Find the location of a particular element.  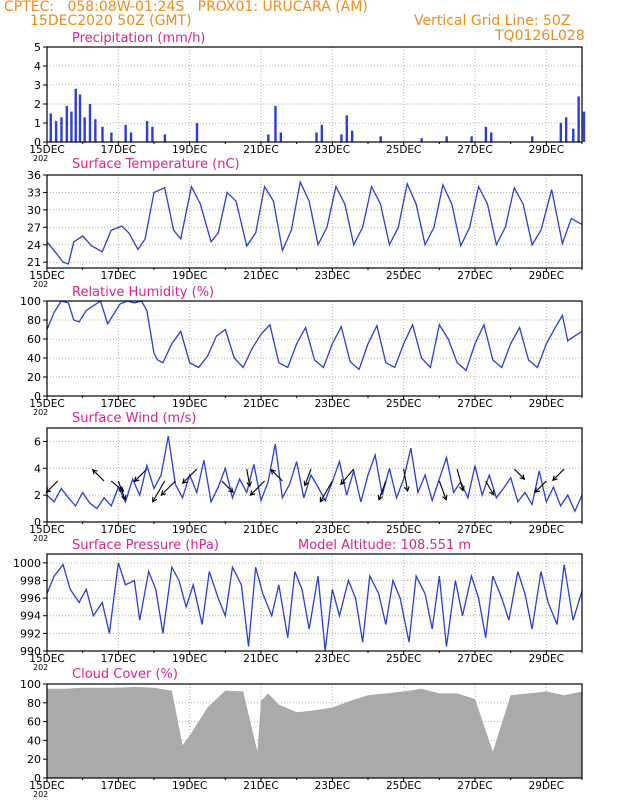

ytick-label: 998 is located at coordinates (30, 580).